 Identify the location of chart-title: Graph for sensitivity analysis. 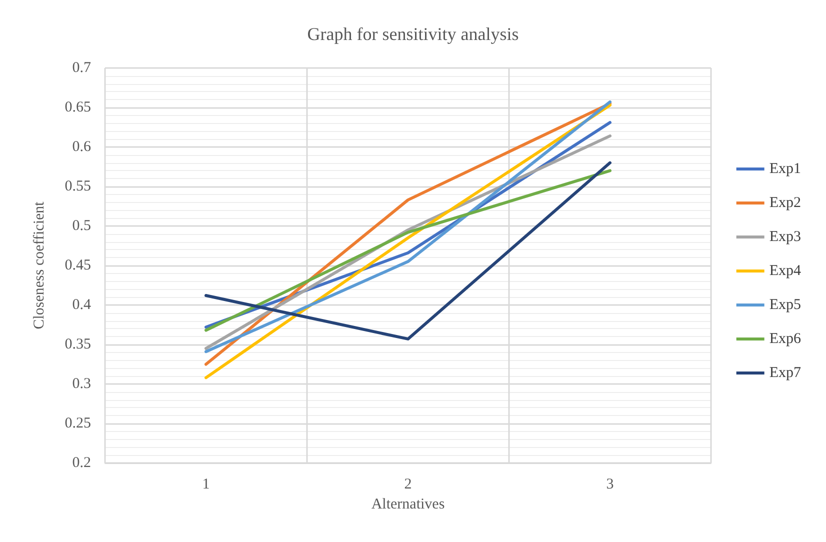
(413, 34).